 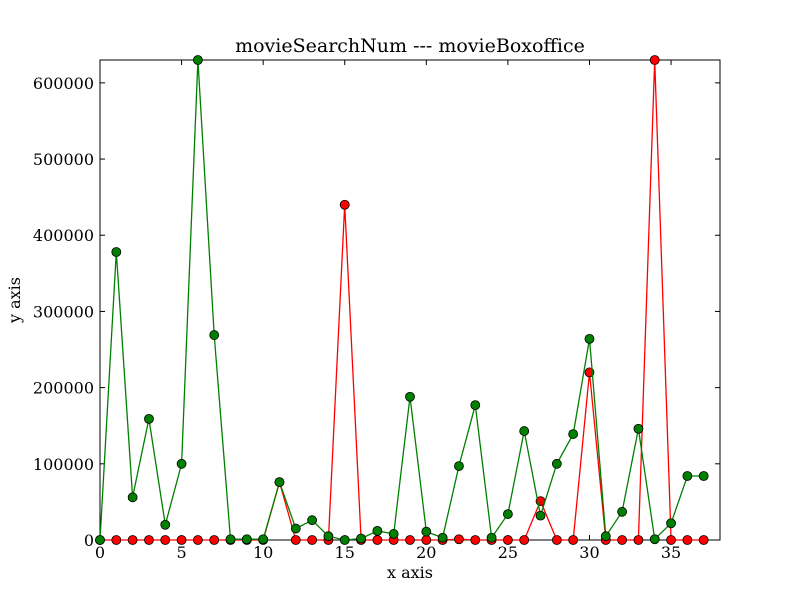 What do you see at coordinates (181, 552) in the screenshot?
I see `x-tick-label: 5` at bounding box center [181, 552].